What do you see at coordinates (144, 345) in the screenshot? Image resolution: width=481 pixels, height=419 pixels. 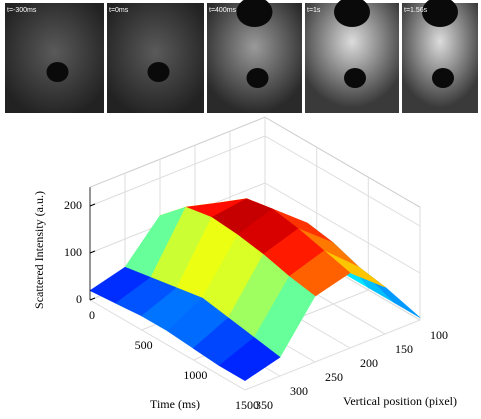 I see `x-tick-label: 500` at bounding box center [144, 345].